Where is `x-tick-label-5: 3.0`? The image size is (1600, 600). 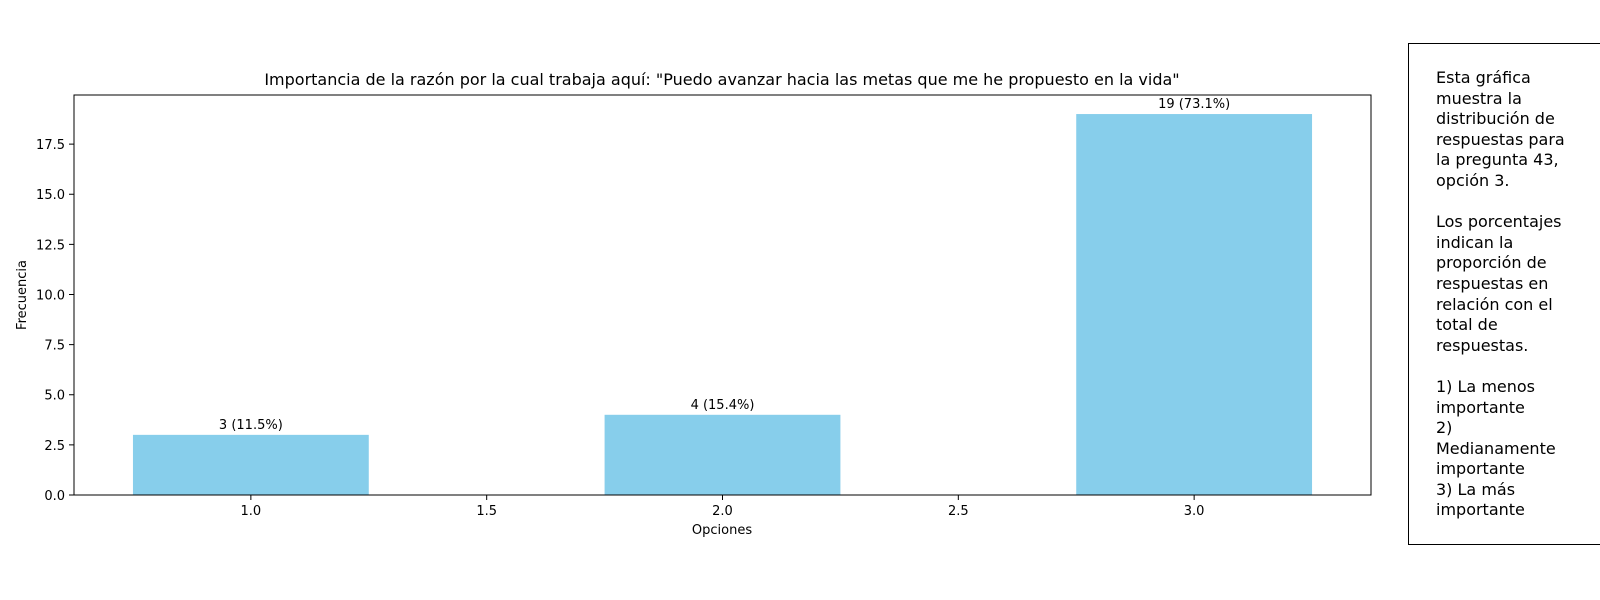
x-tick-label-5: 3.0 is located at coordinates (1194, 511).